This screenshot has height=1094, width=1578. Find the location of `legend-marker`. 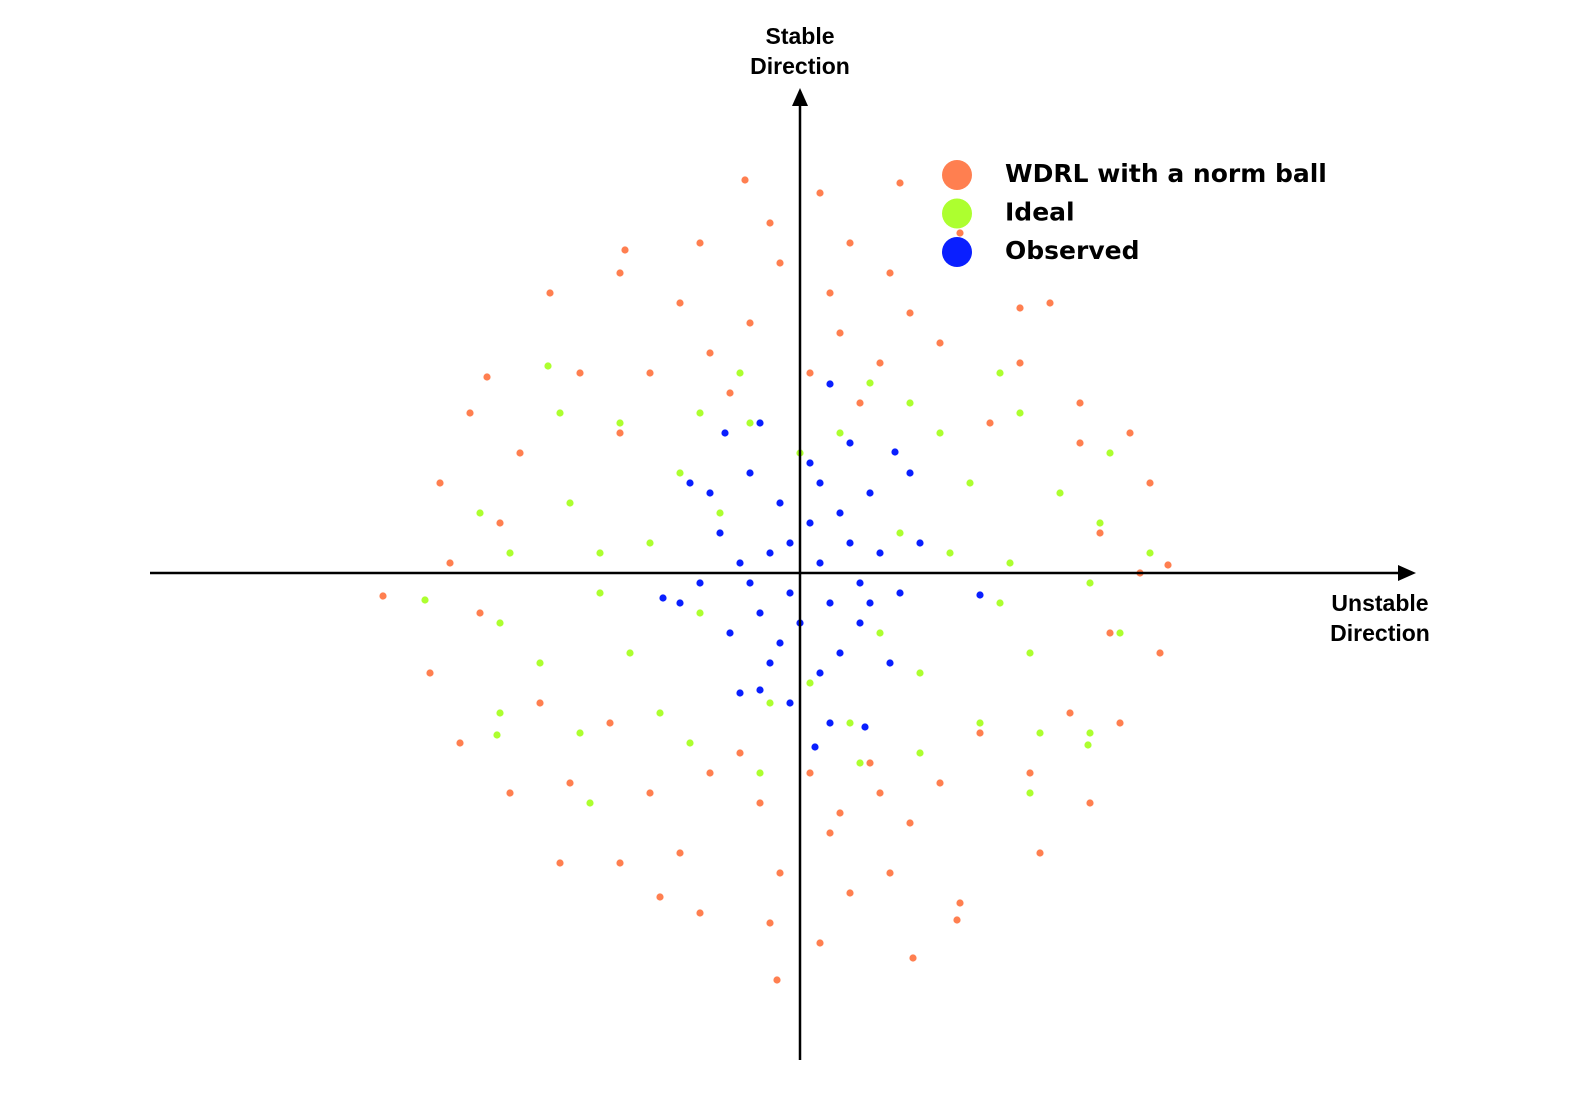

legend-marker is located at coordinates (957, 213).